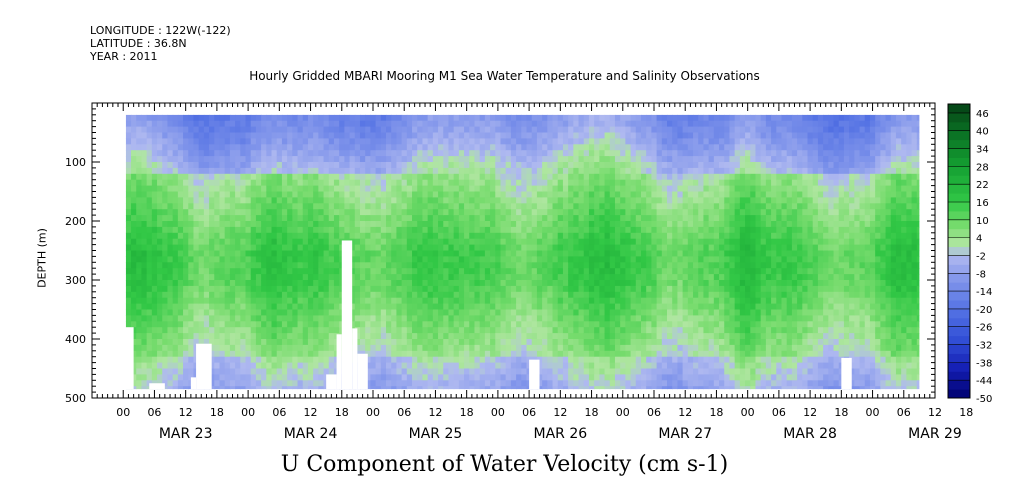 This screenshot has height=504, width=1009. I want to click on longitude-label: LONGITUDE : 122W(-122), so click(160, 30).